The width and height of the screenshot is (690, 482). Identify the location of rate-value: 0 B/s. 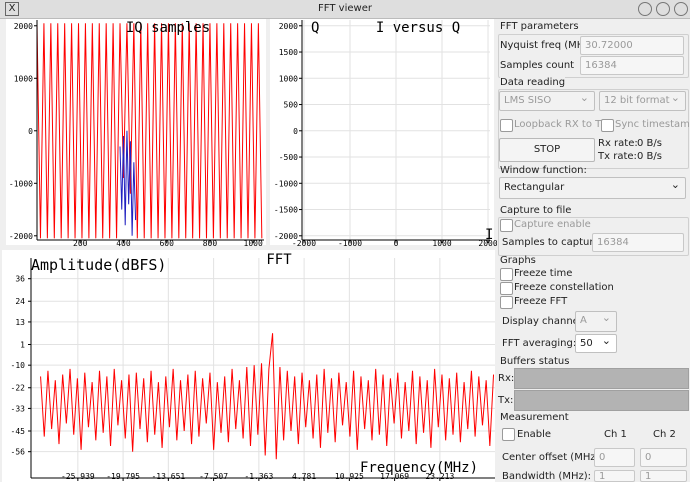
(649, 143).